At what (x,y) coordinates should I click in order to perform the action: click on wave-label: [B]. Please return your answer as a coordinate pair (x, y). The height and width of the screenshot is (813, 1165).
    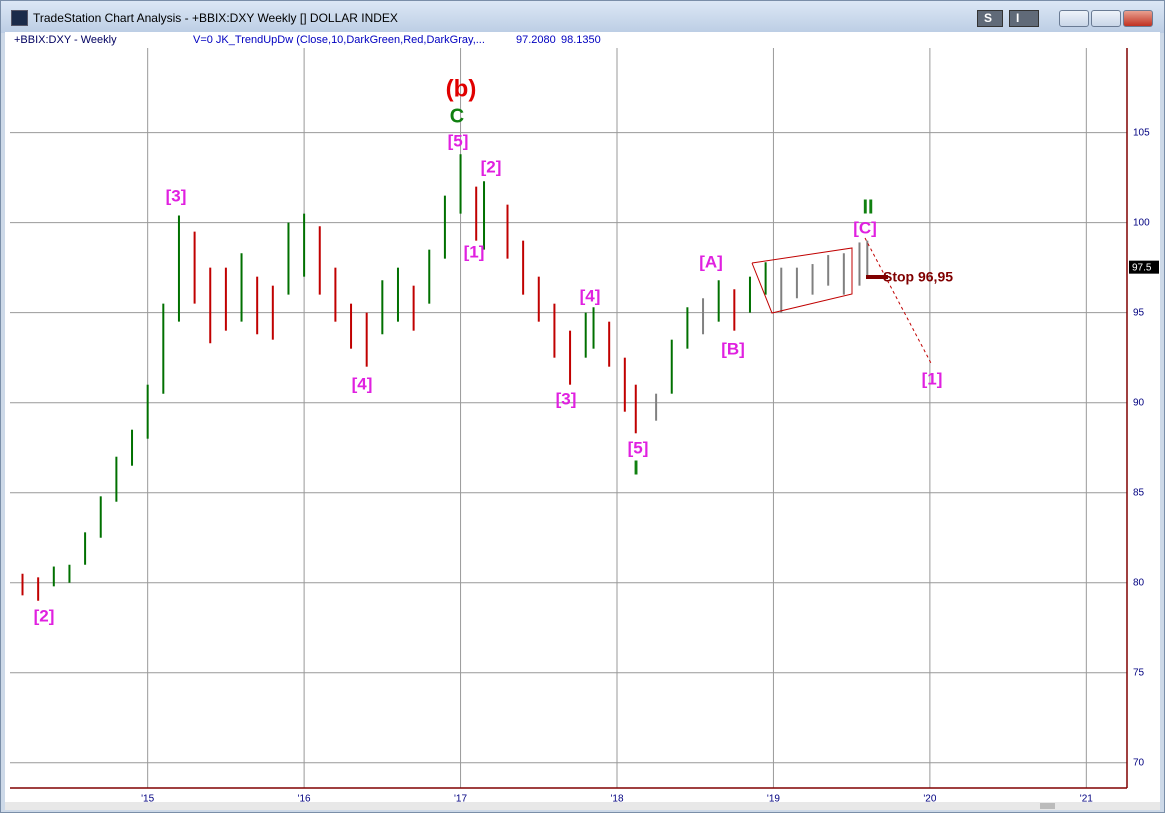
    Looking at the image, I should click on (733, 348).